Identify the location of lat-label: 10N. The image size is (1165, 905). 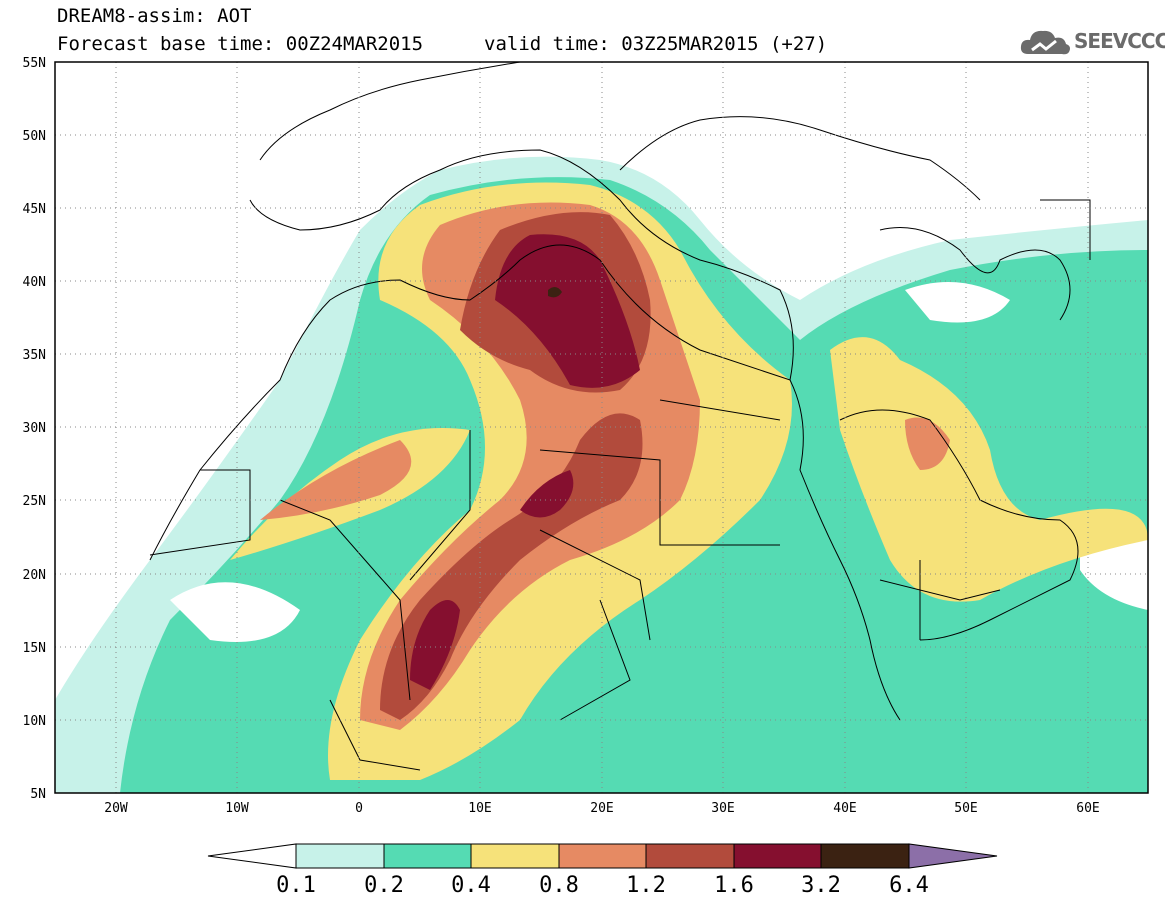
(34, 721).